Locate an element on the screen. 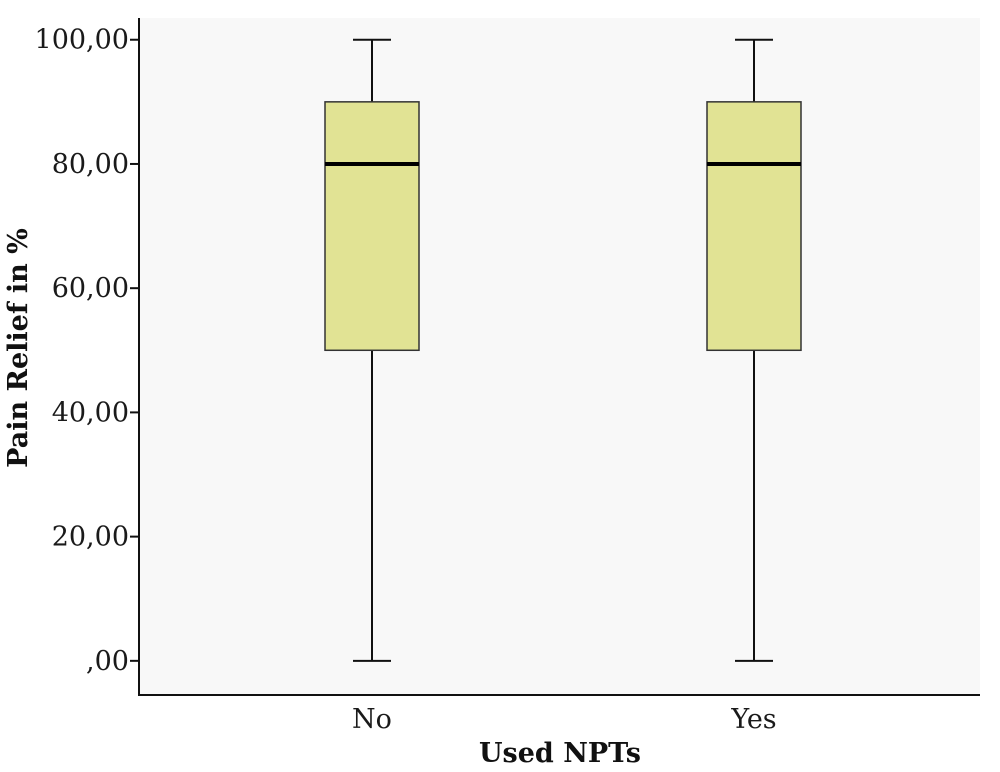  y-axis-ticks: ,00 20,00 40,00 60,00 80,00 100,00 is located at coordinates (87, 351).